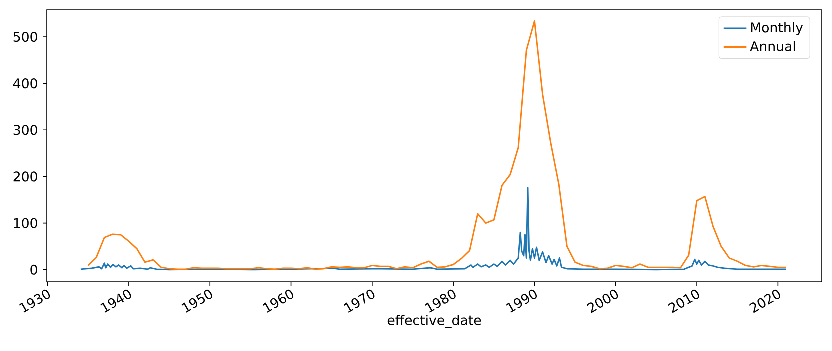 The width and height of the screenshot is (832, 351). Describe the element at coordinates (34, 269) in the screenshot. I see `y-tick-label: 0` at that location.